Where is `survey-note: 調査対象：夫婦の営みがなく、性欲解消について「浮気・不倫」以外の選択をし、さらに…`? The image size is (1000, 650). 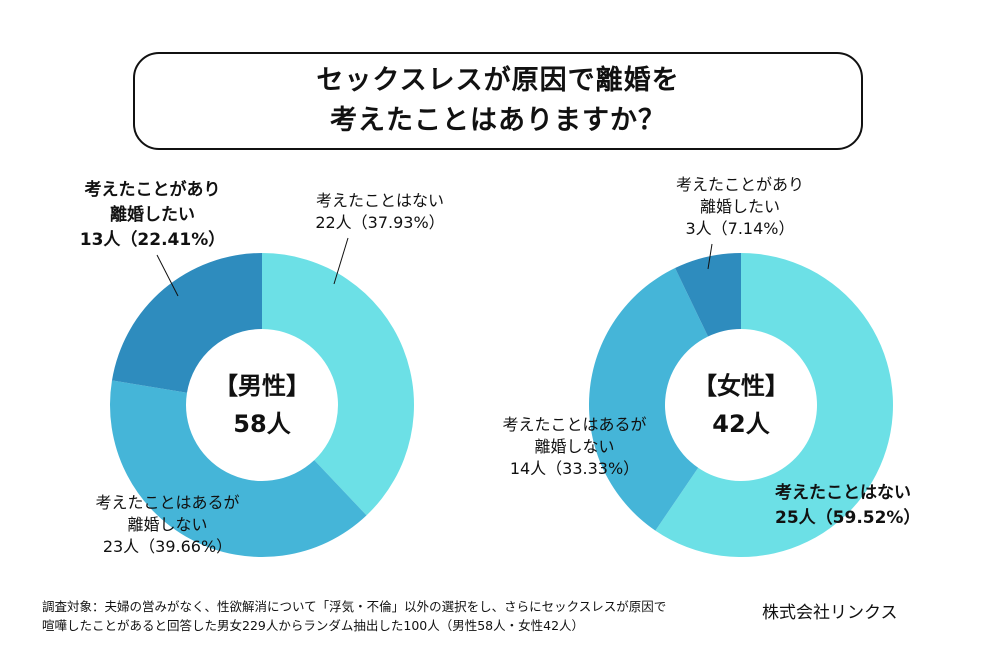 survey-note: 調査対象：夫婦の営みがなく、性欲解消について「浮気・不倫」以外の選択をし、さらに… is located at coordinates (354, 616).